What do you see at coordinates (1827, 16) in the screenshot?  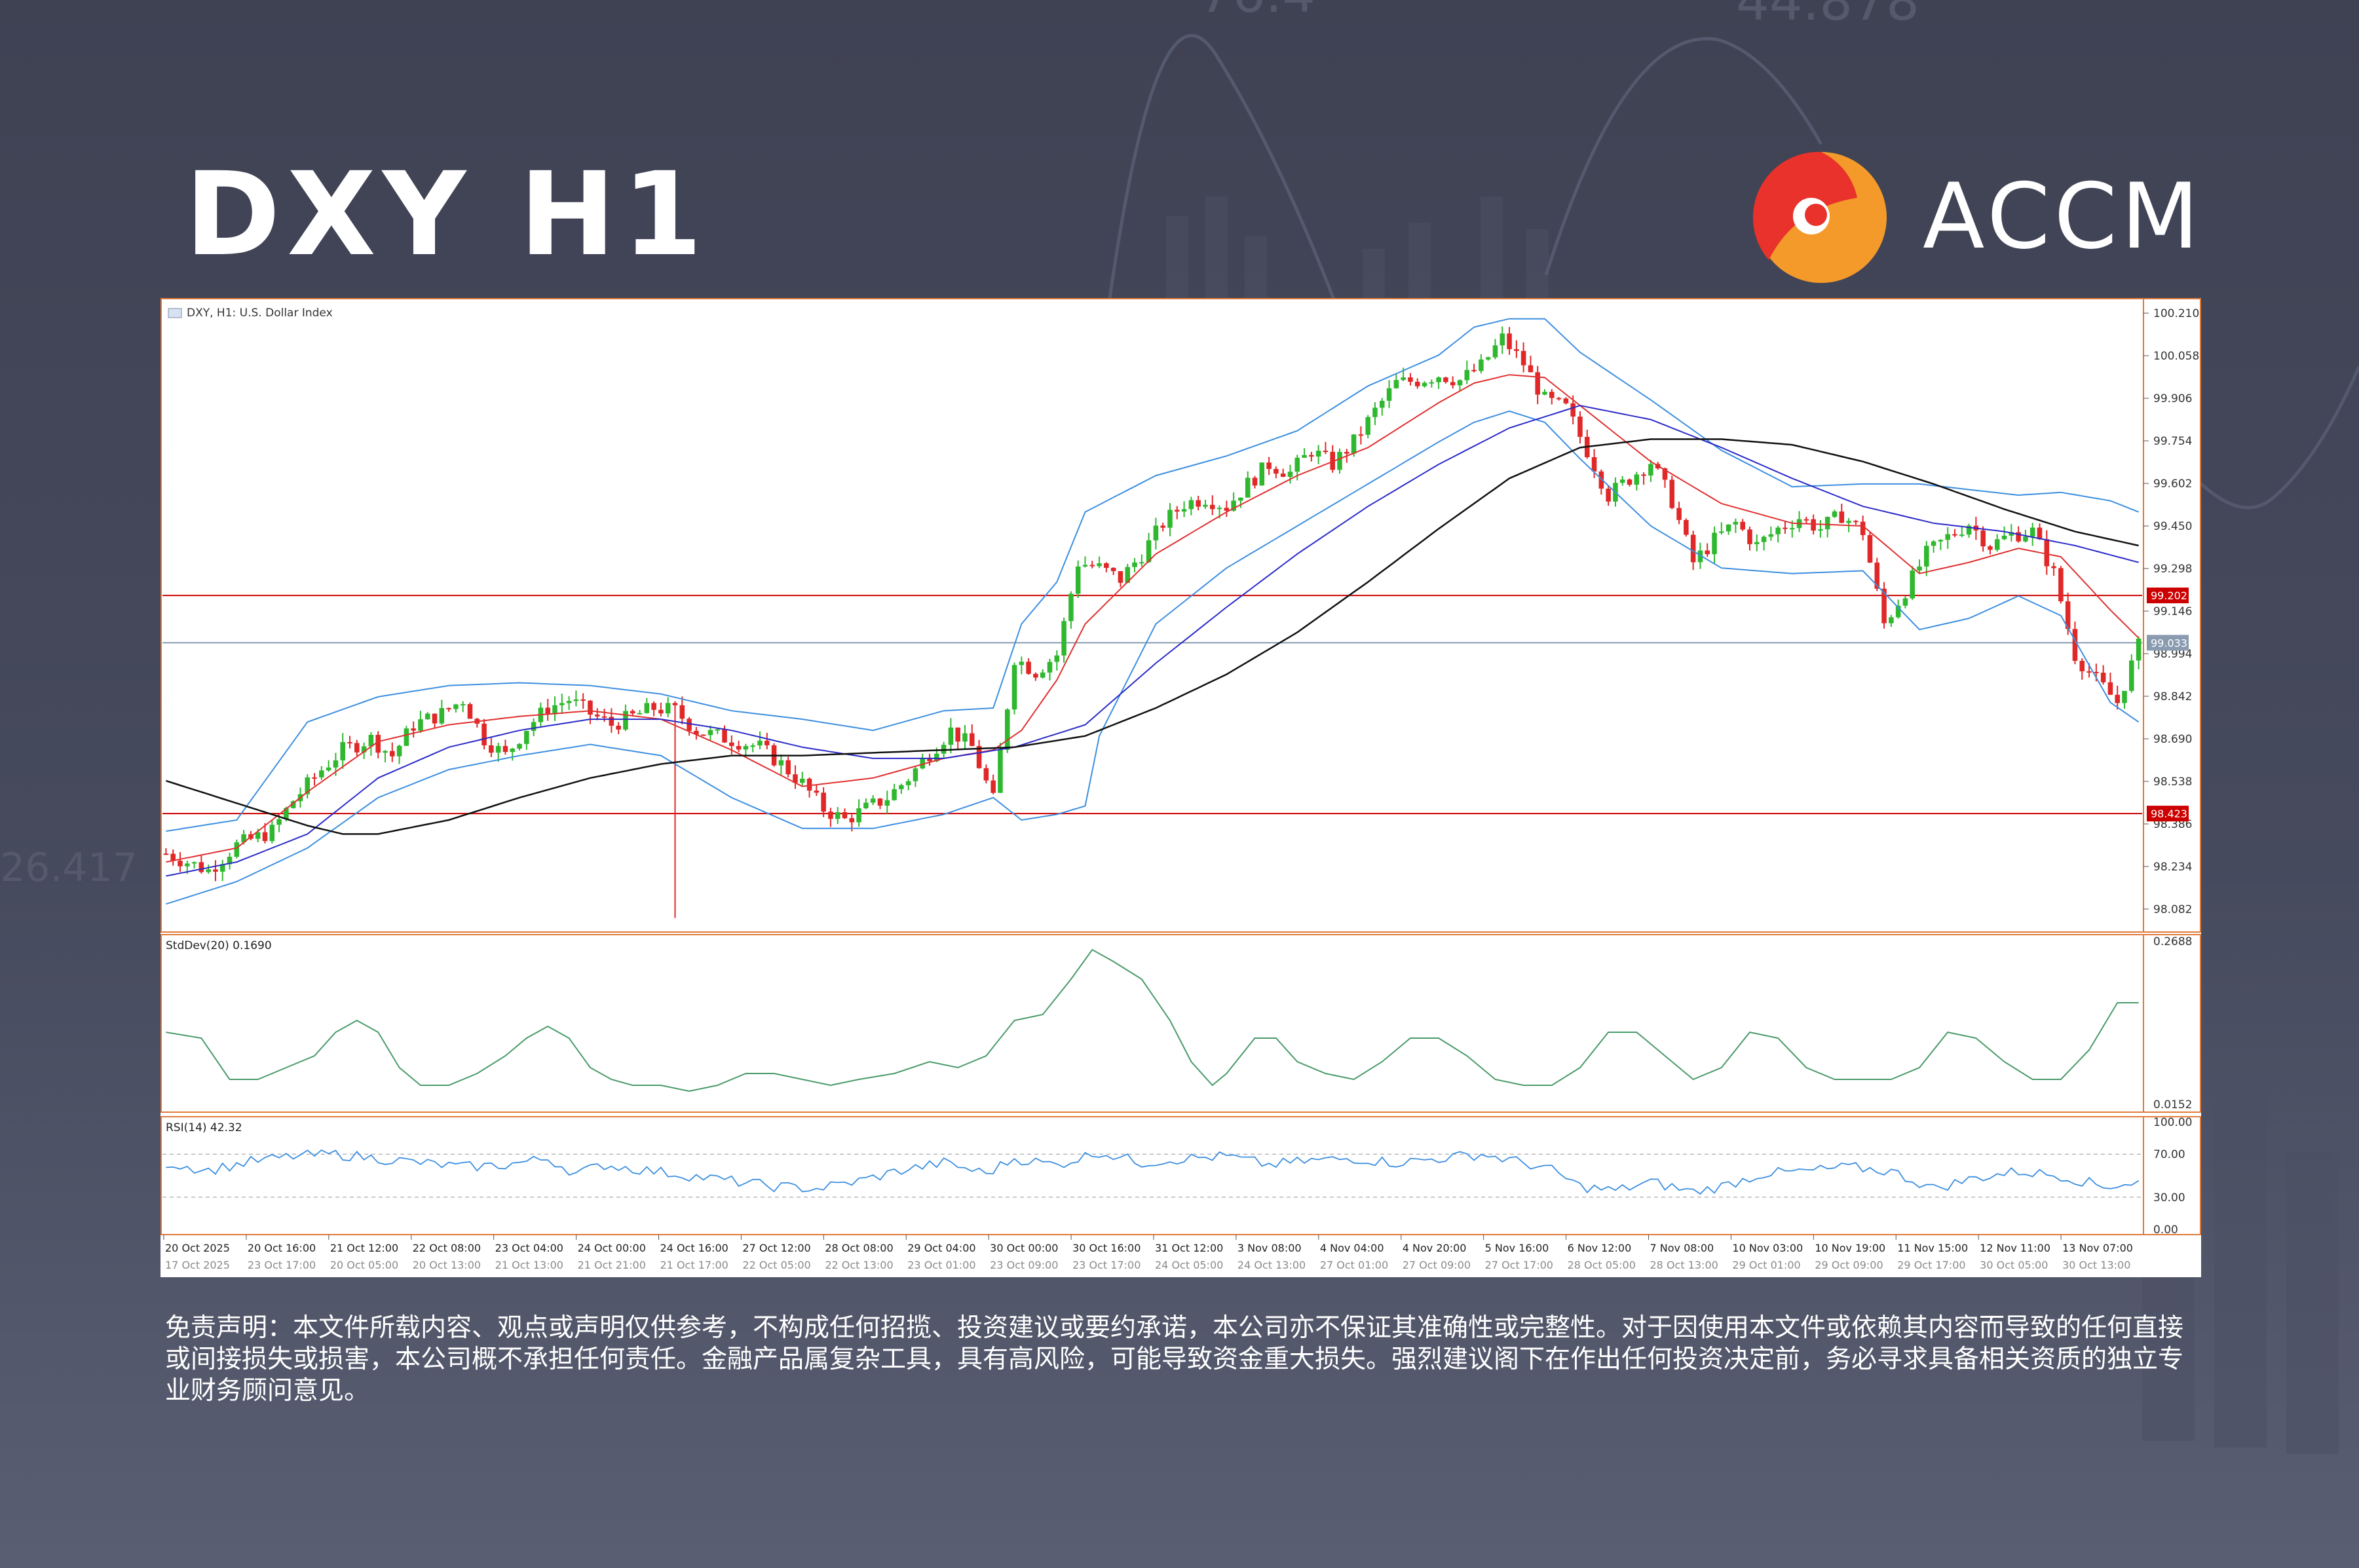 I see `watermark-number: 44.878` at bounding box center [1827, 16].